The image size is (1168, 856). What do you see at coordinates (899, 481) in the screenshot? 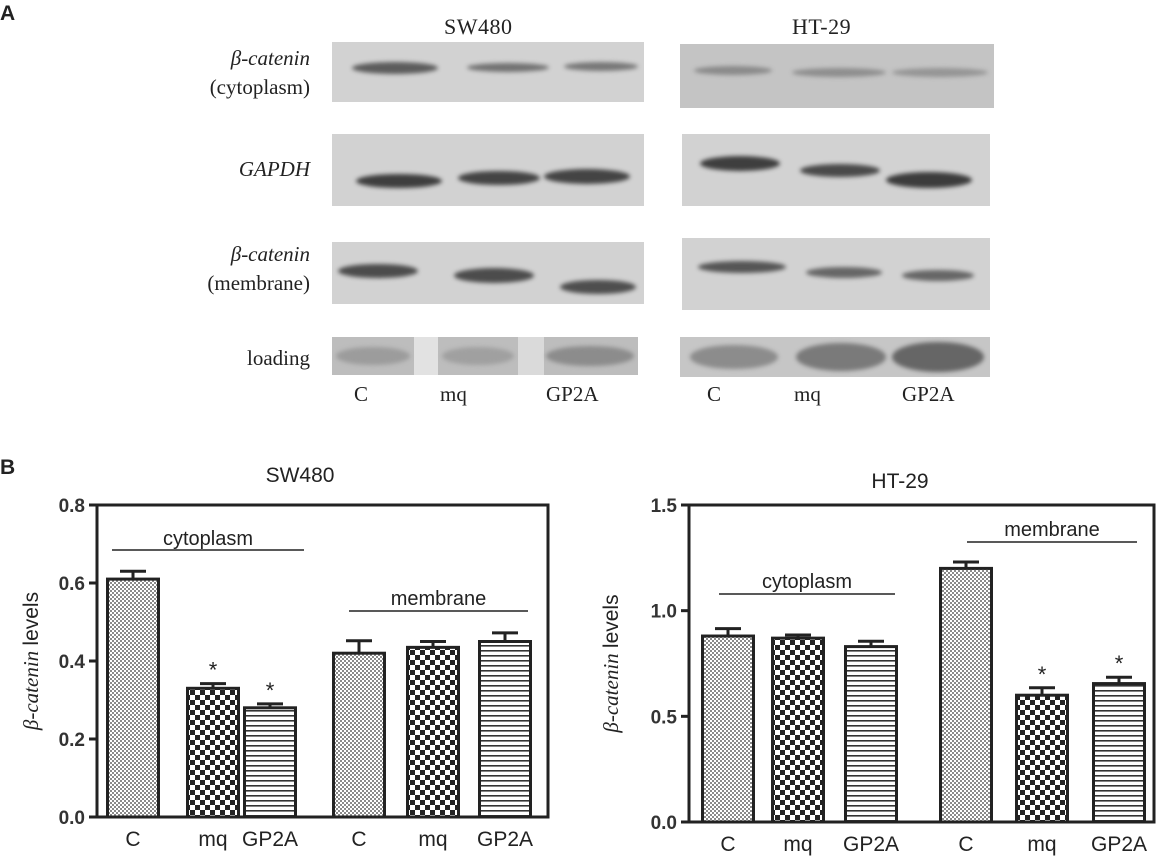
I see `chart2-title: HT-29` at bounding box center [899, 481].